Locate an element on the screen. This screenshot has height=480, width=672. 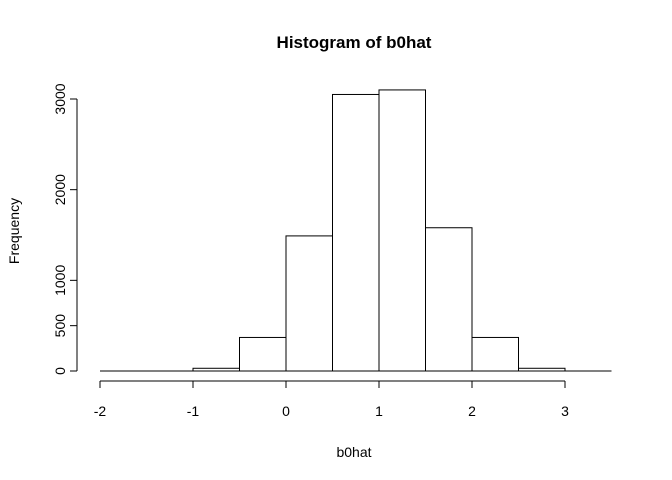
x-axis: -2 -1 0 1 2 3 is located at coordinates (331, 399).